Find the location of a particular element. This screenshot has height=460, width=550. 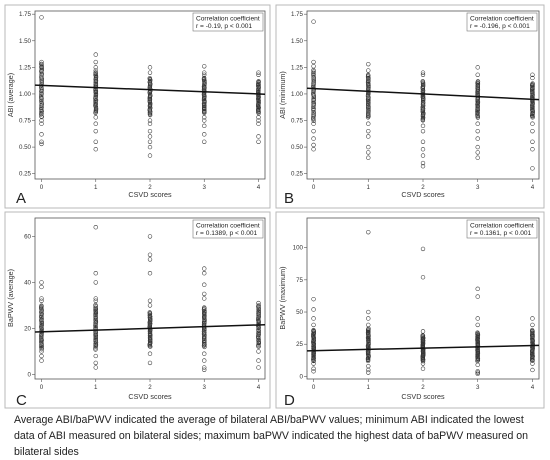

panel-letter: B is located at coordinates (289, 198).